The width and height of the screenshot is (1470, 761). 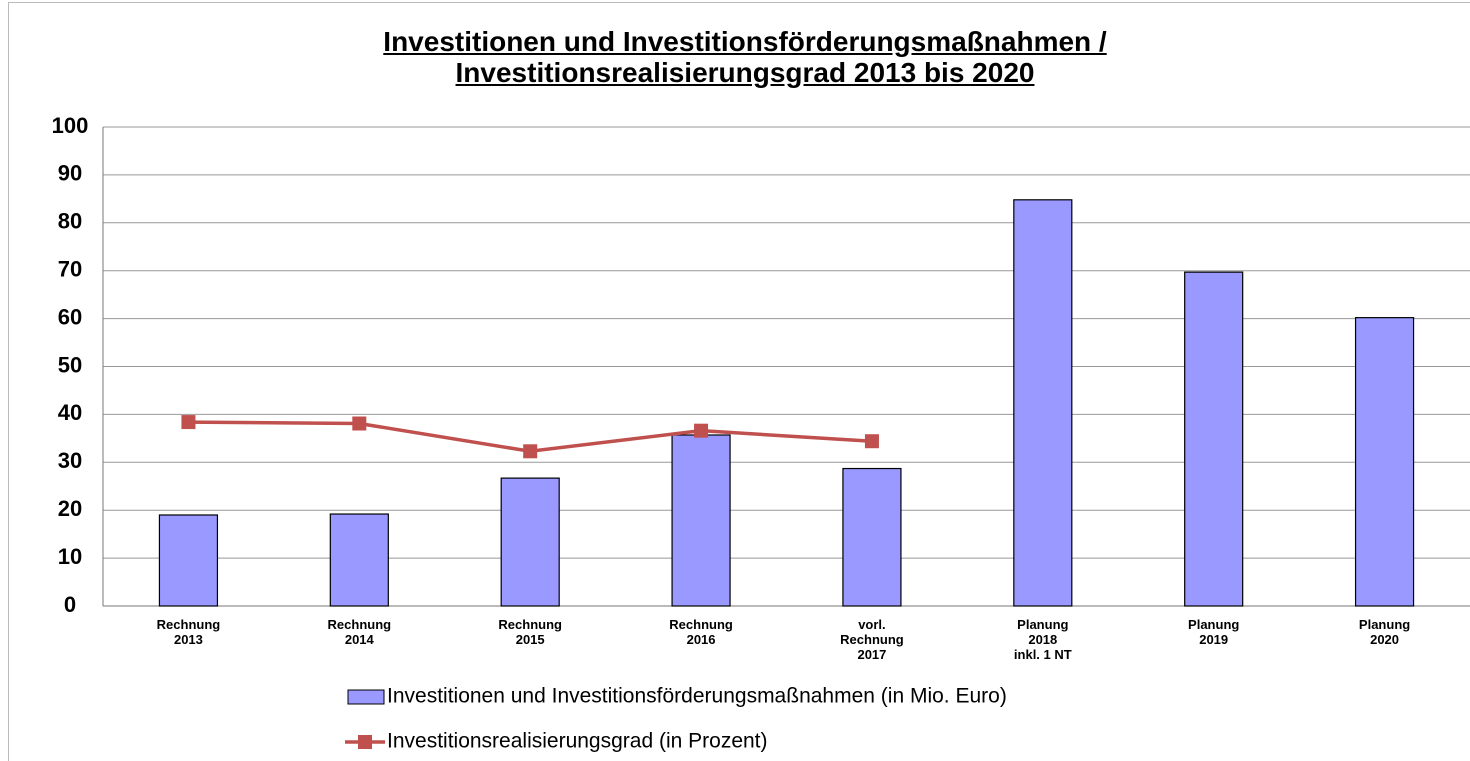 What do you see at coordinates (70, 221) in the screenshot?
I see `y-tick-label: 80` at bounding box center [70, 221].